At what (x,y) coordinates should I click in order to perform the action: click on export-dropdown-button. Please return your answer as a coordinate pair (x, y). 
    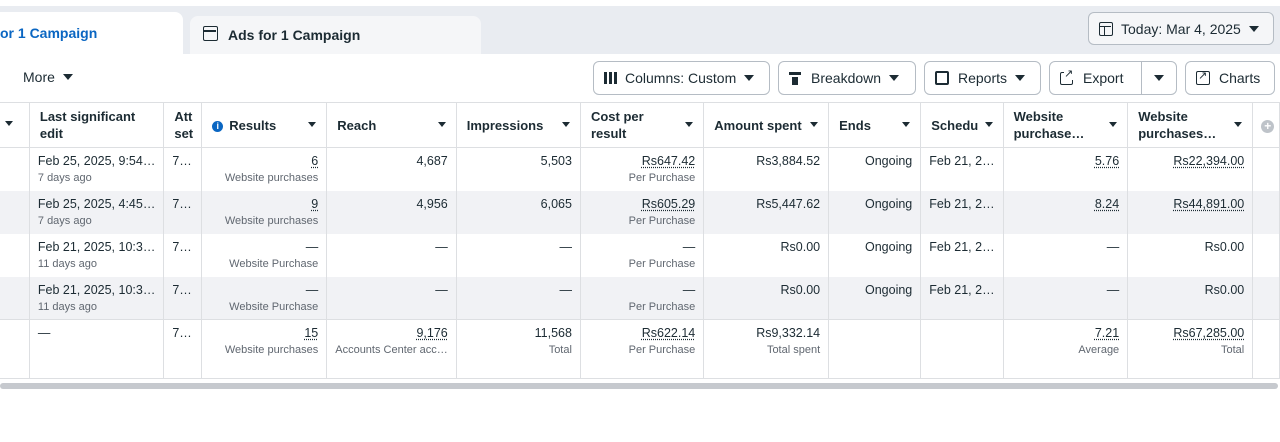
    Looking at the image, I should click on (1159, 78).